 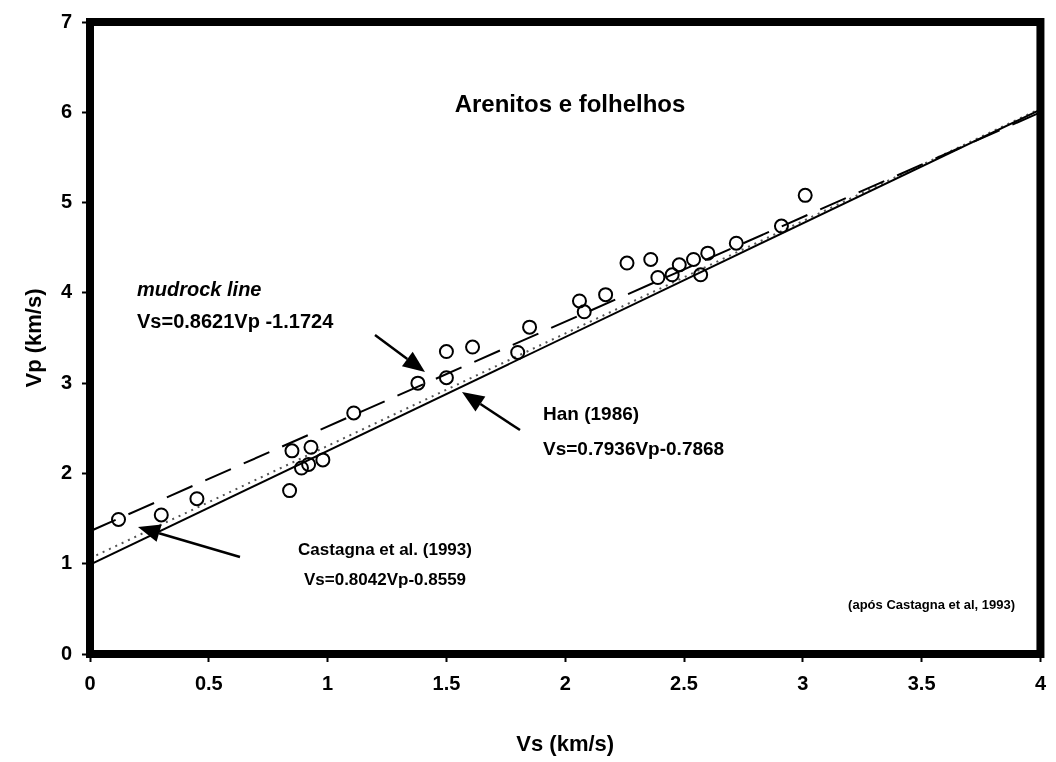 I want to click on y-tick-label: 3, so click(x=66, y=381).